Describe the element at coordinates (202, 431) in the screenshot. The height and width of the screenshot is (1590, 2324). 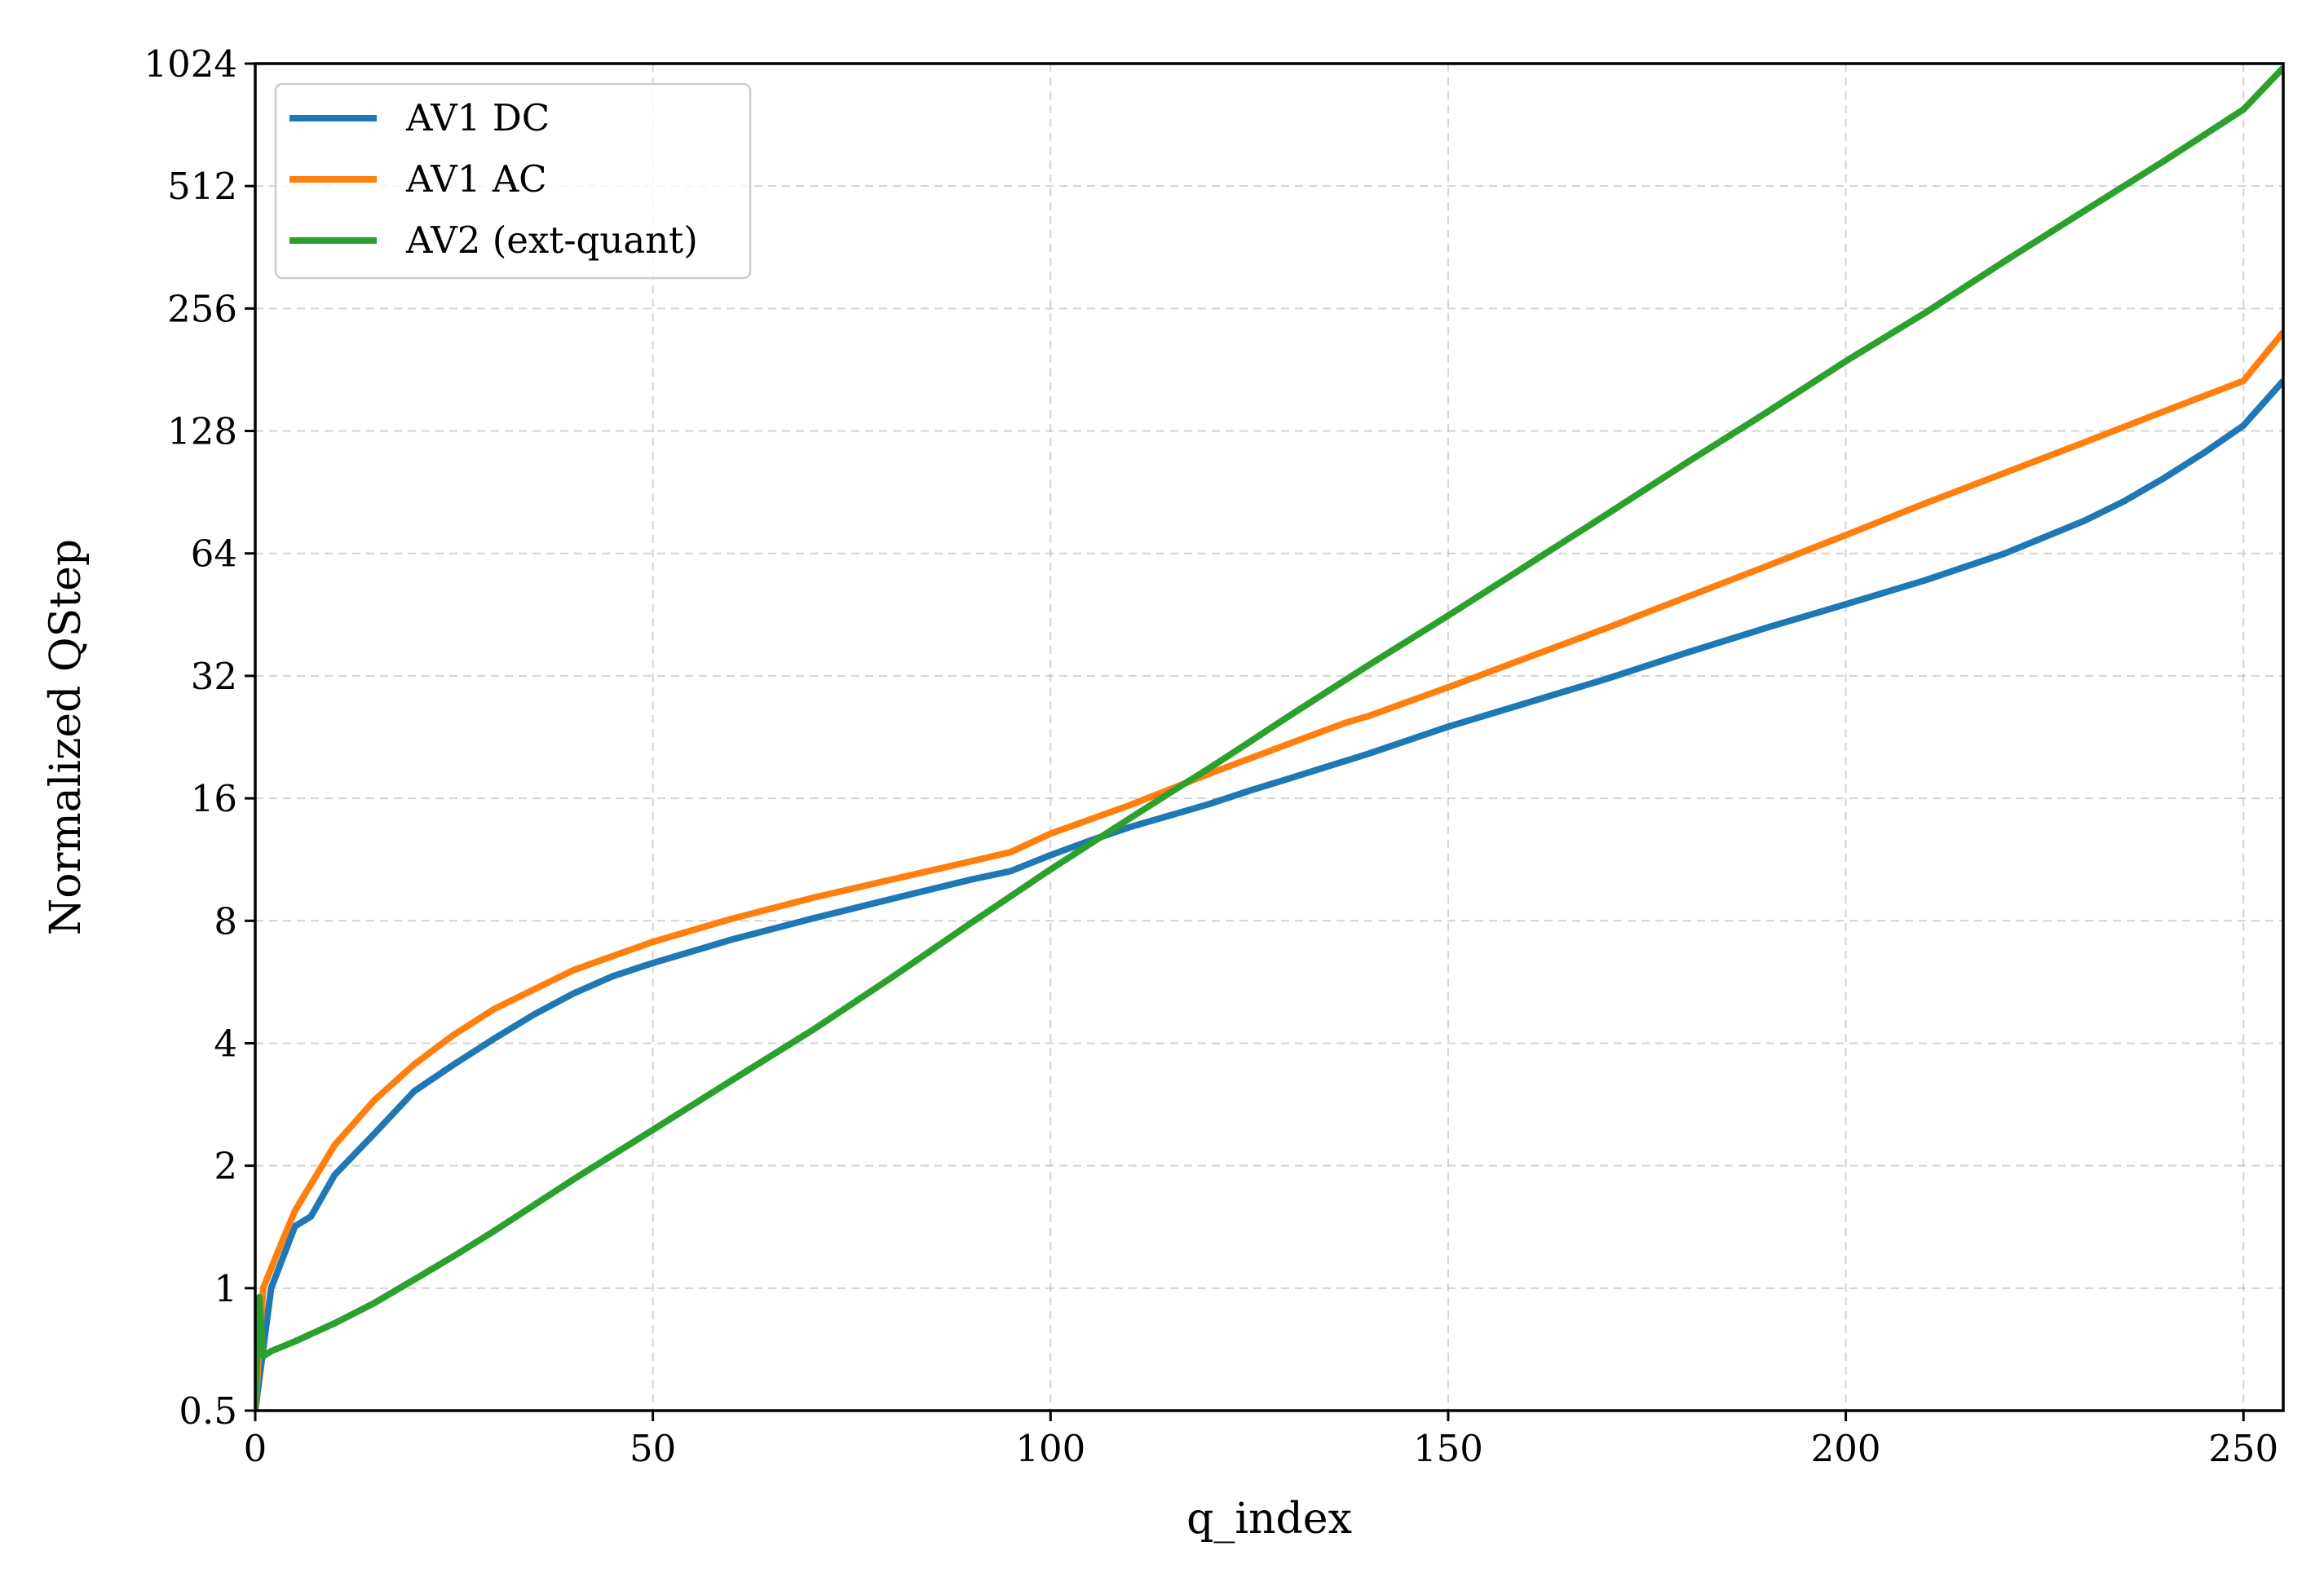
I see `y-tick-label: 128` at that location.